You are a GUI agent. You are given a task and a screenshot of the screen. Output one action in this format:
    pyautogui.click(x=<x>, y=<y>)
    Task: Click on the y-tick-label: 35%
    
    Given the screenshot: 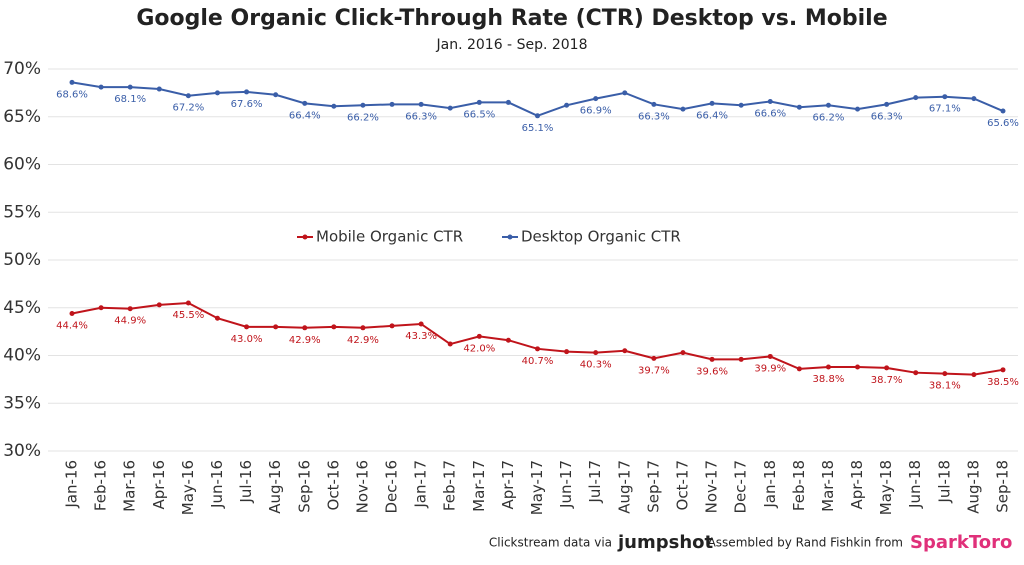 What is the action you would take?
    pyautogui.click(x=22, y=403)
    